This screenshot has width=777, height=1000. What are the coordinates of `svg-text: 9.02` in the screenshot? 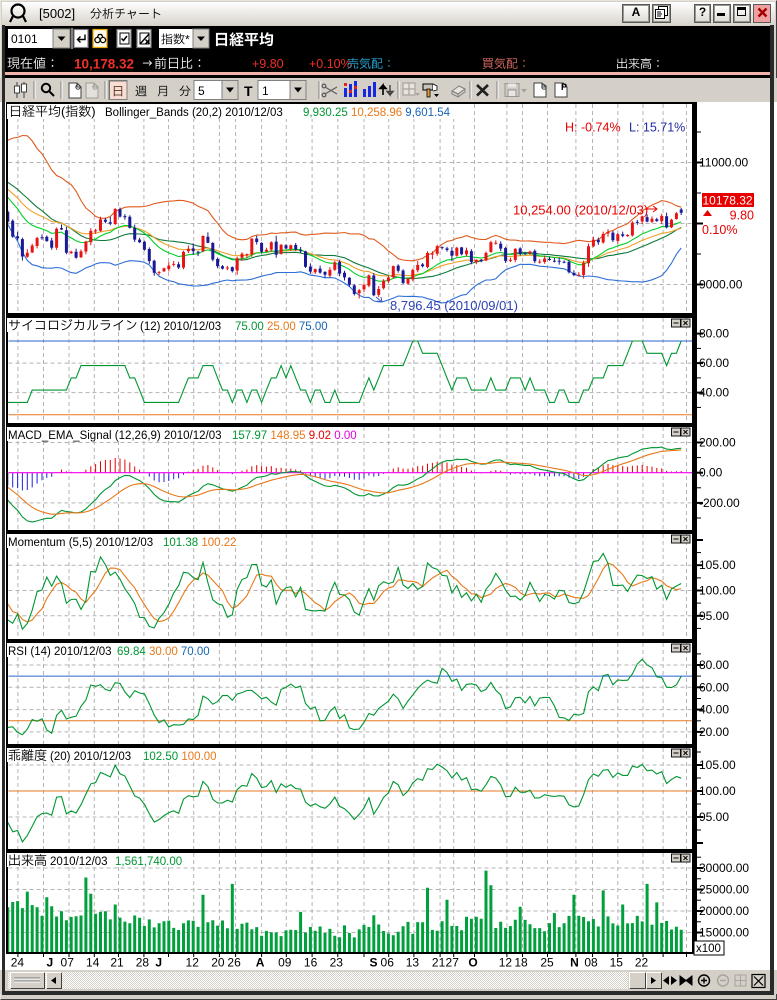 It's located at (320, 436).